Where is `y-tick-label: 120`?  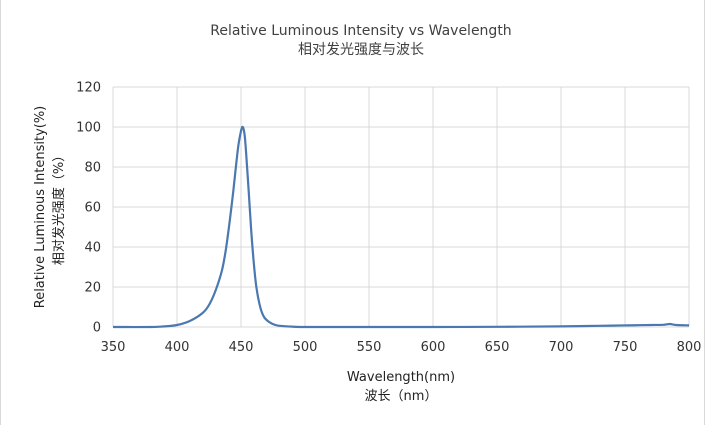 y-tick-label: 120 is located at coordinates (88, 88).